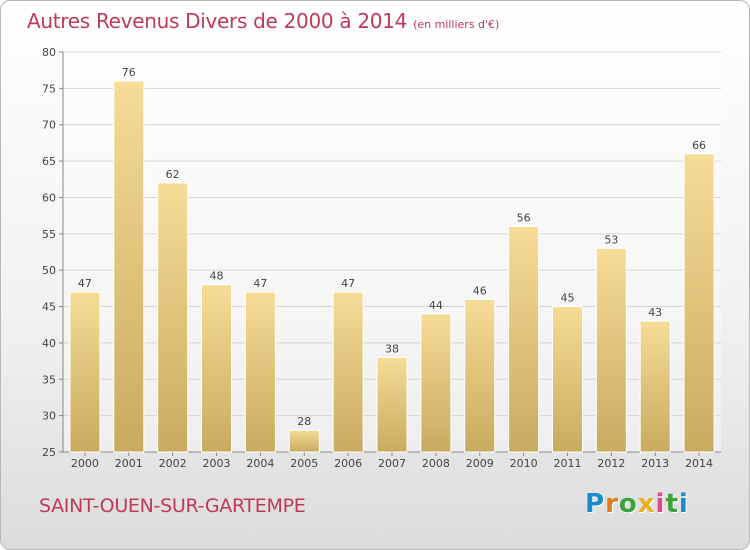  I want to click on x-tick-label: 2004, so click(260, 463).